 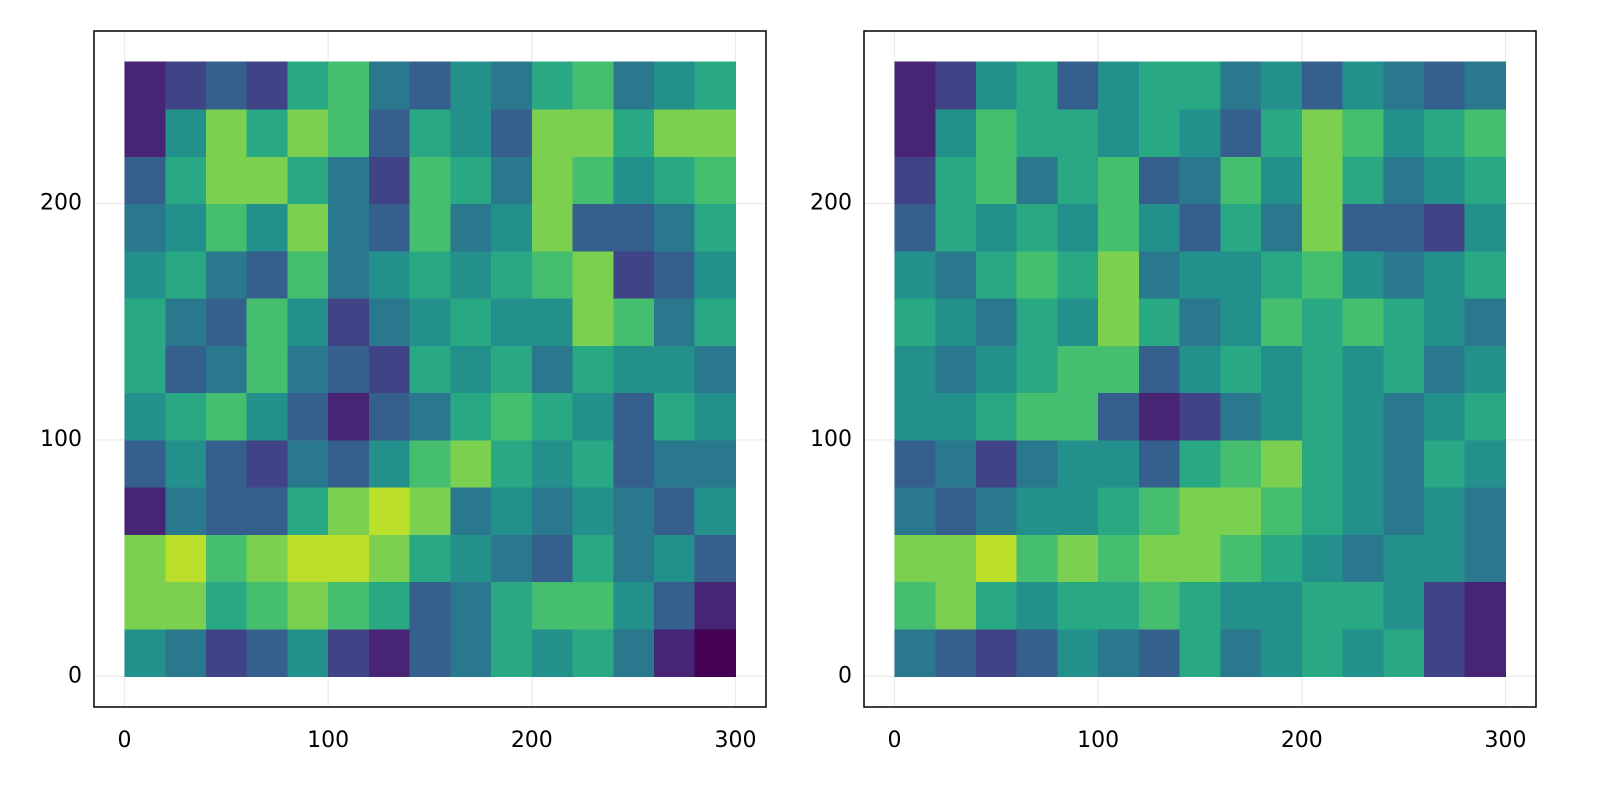 What do you see at coordinates (831, 203) in the screenshot?
I see `y-tick-label: 200` at bounding box center [831, 203].